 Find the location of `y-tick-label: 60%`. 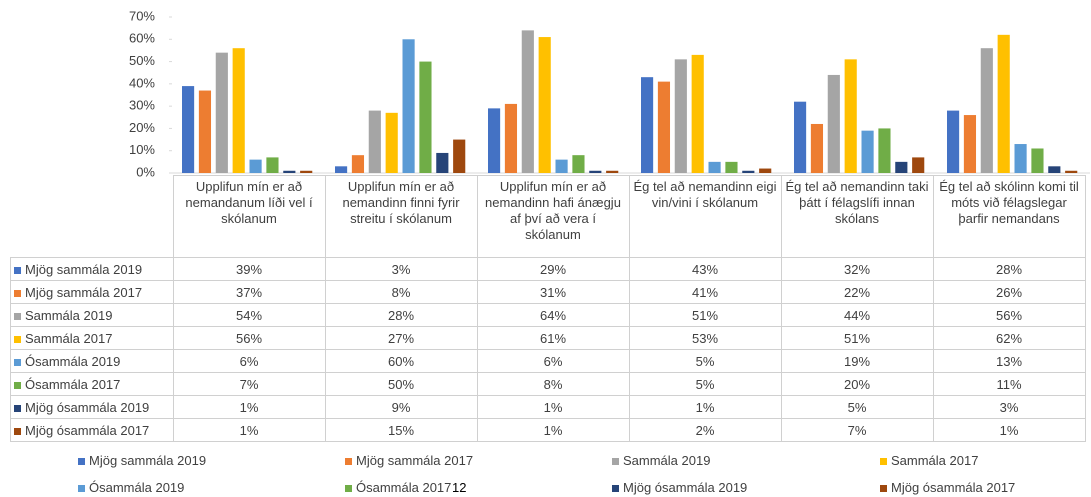

y-tick-label: 60% is located at coordinates (142, 38).